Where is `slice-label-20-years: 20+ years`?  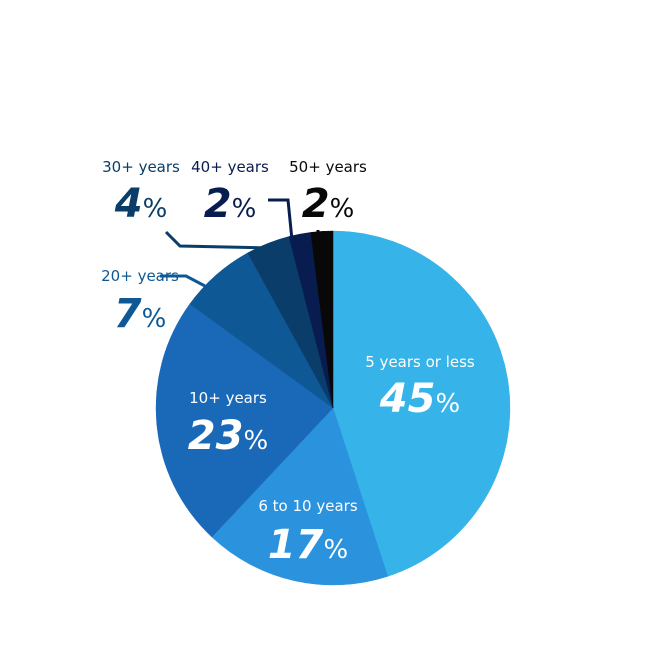 slice-label-20-years: 20+ years is located at coordinates (140, 276).